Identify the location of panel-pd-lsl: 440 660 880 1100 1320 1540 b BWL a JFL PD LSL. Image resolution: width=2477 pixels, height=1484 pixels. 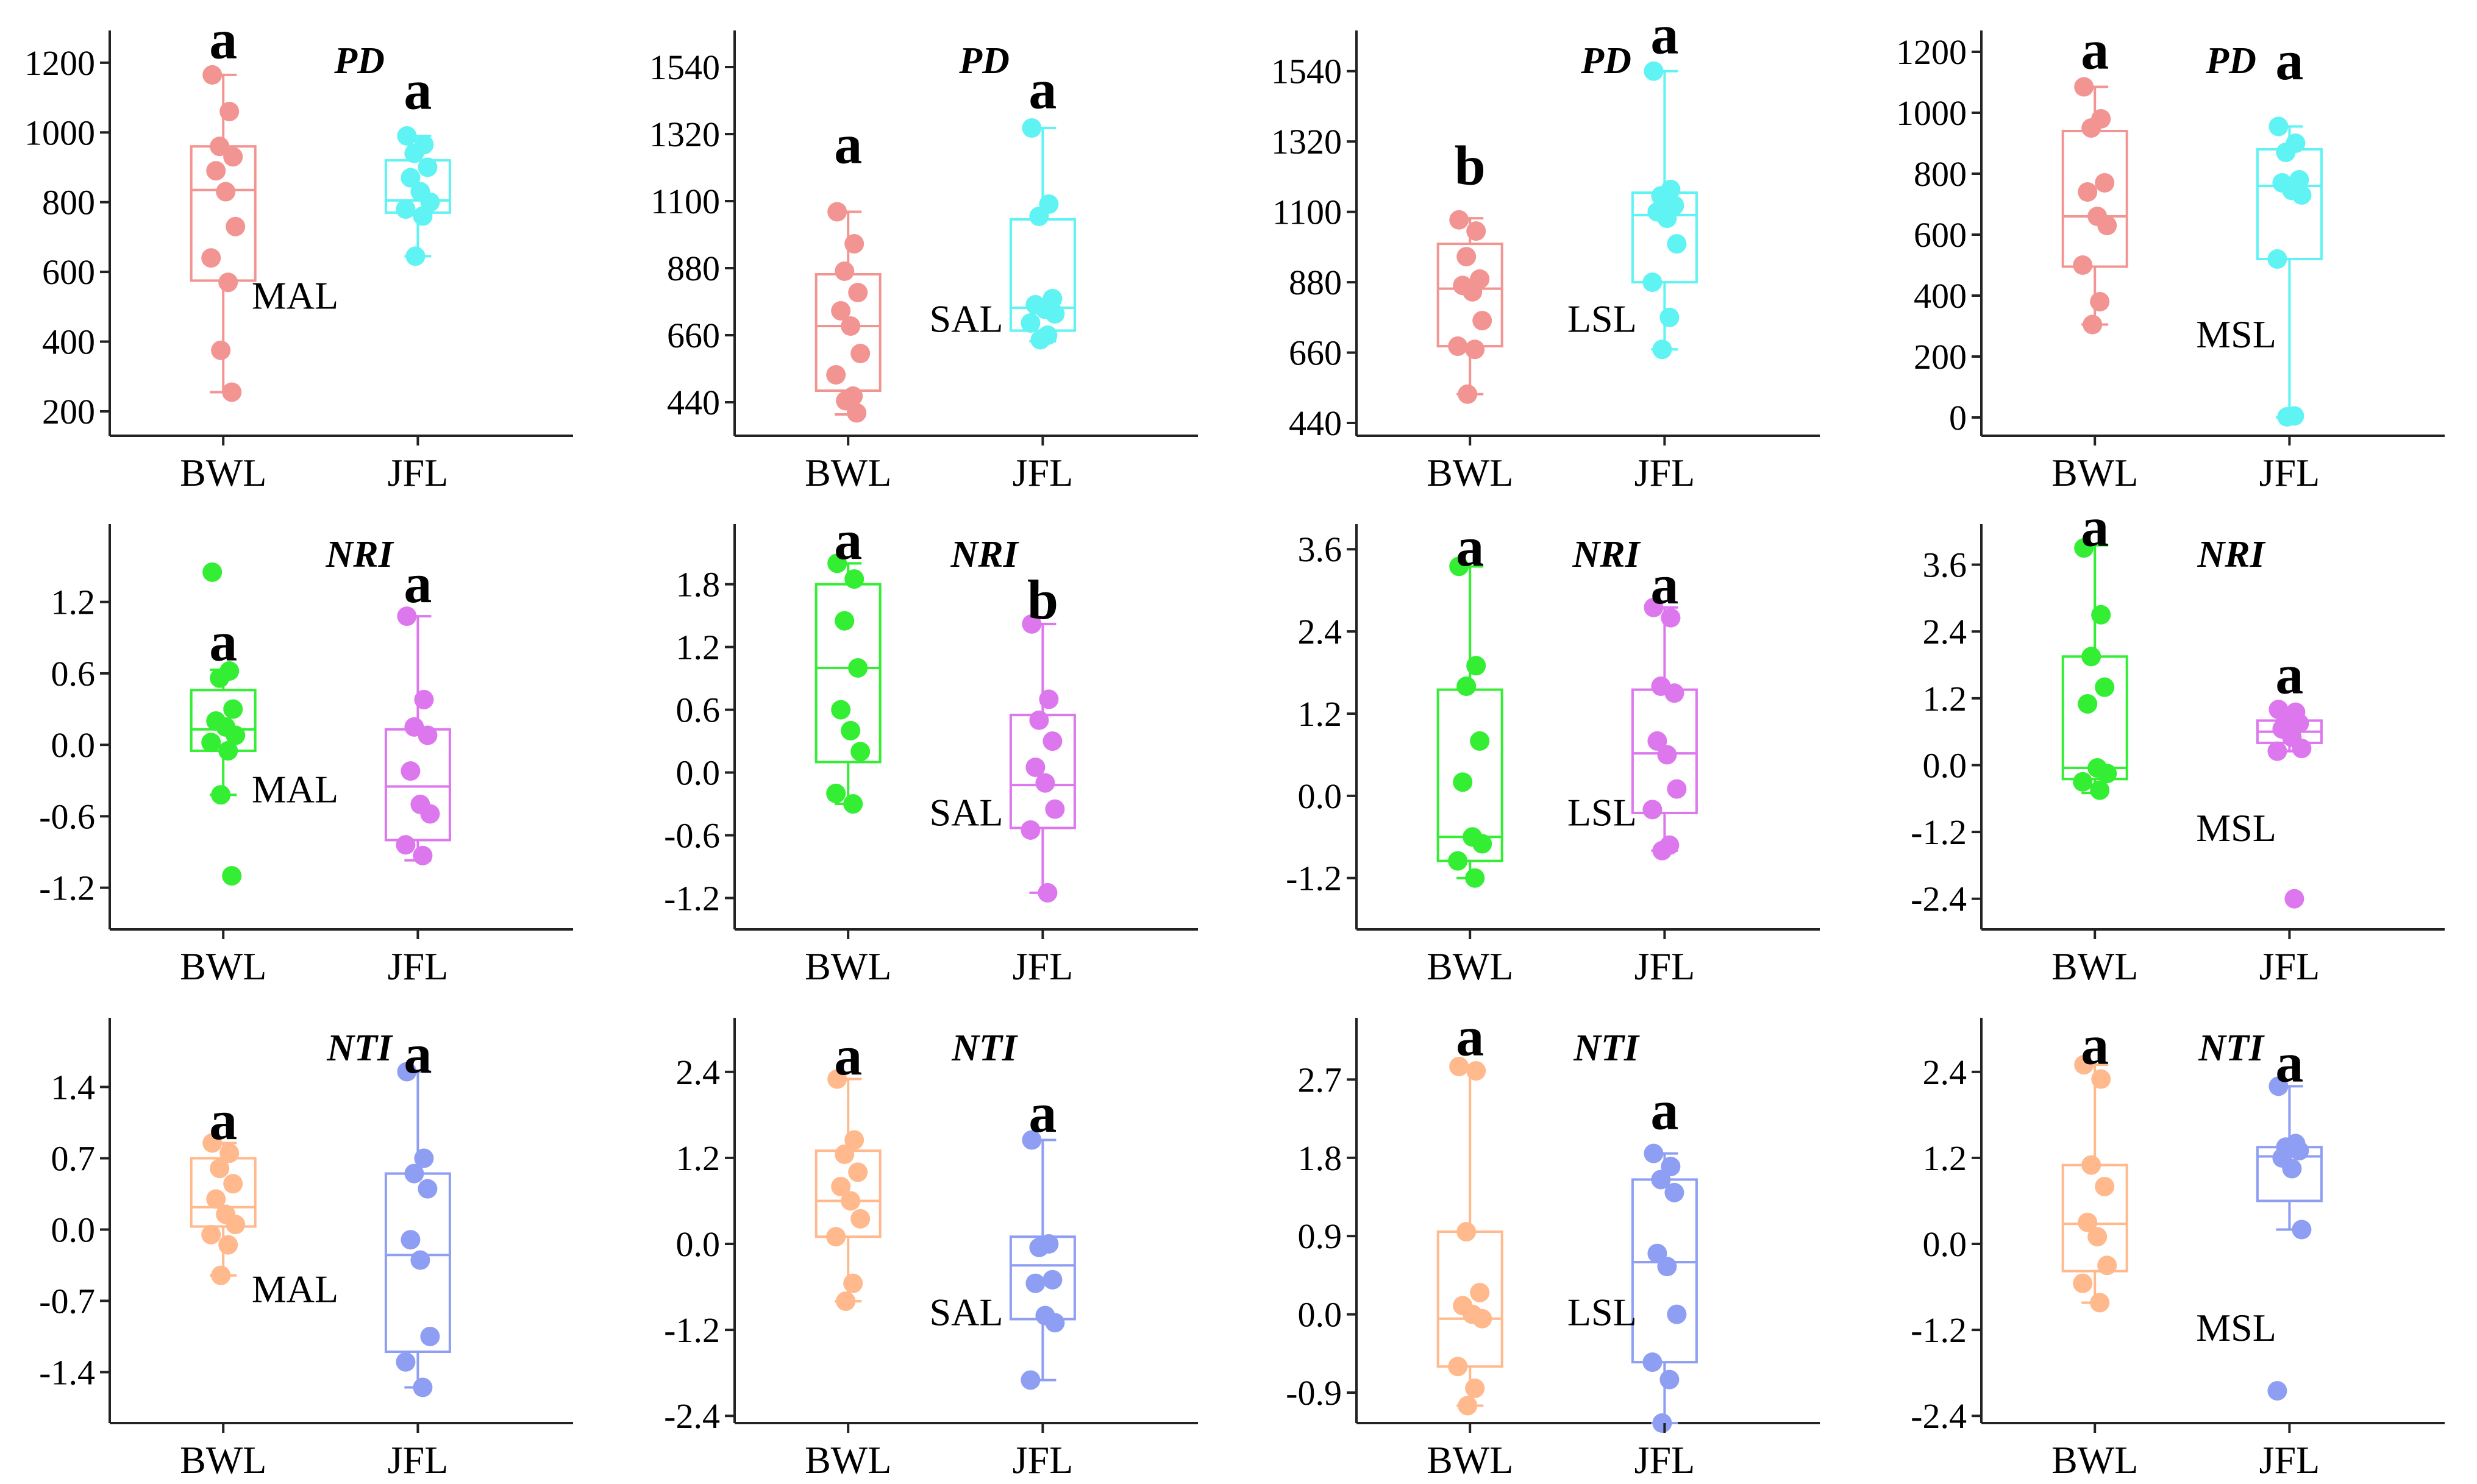
(1545, 248).